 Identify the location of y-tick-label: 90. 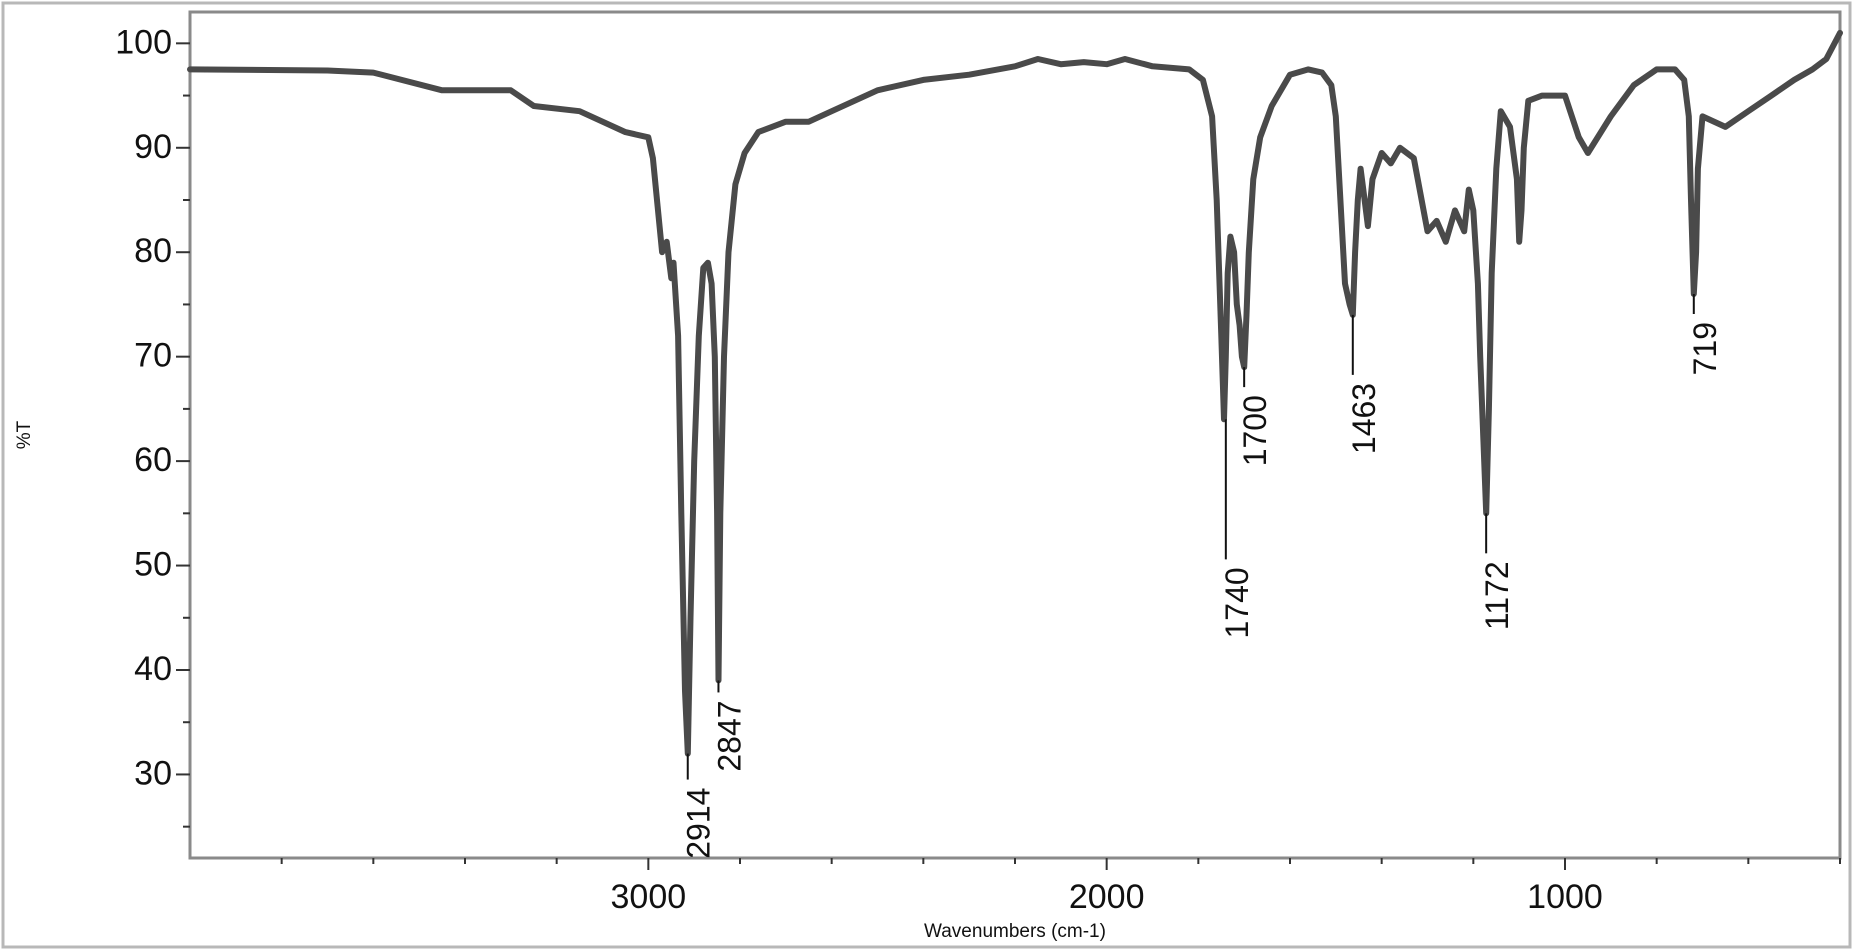
(153, 147).